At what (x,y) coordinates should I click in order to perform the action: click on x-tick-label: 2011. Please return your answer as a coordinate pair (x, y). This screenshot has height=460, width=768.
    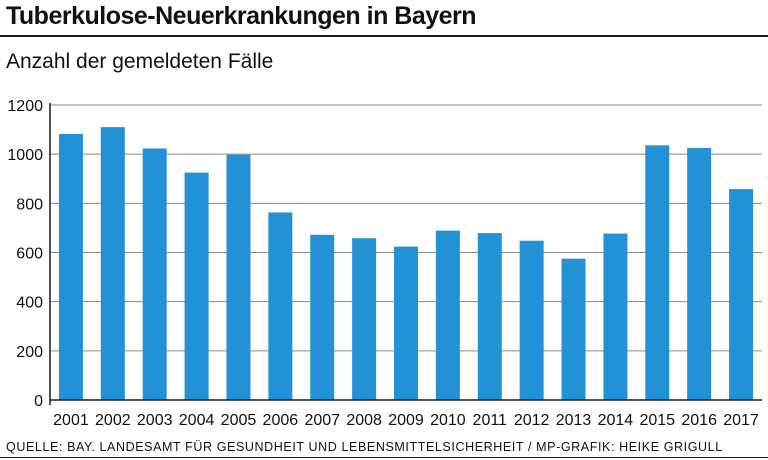
    Looking at the image, I should click on (490, 420).